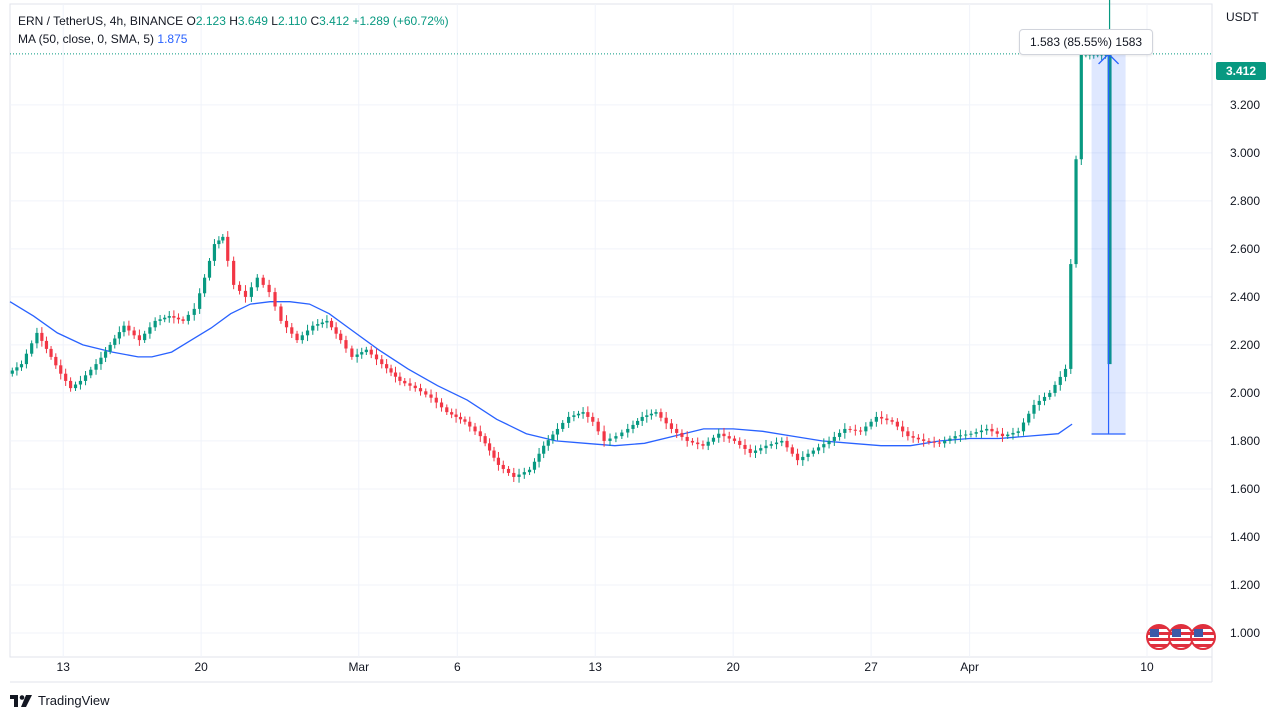  I want to click on x-tick-label: 20, so click(201, 667).